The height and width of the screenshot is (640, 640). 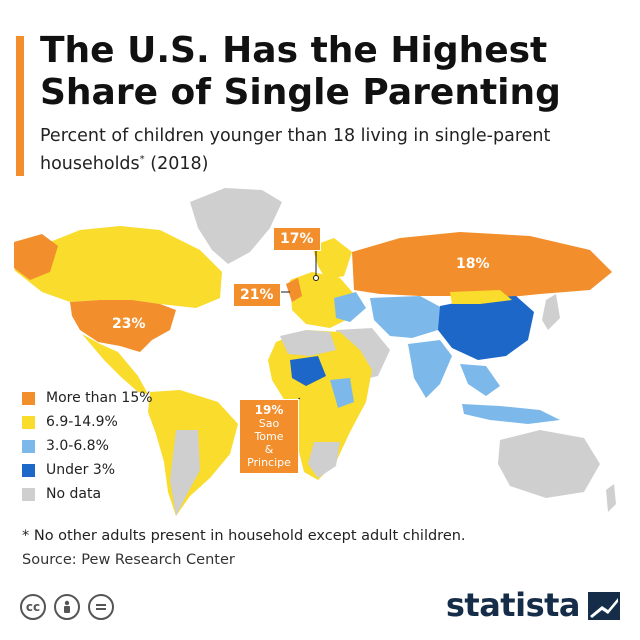 I want to click on legend-swatch-low, so click(x=28, y=446).